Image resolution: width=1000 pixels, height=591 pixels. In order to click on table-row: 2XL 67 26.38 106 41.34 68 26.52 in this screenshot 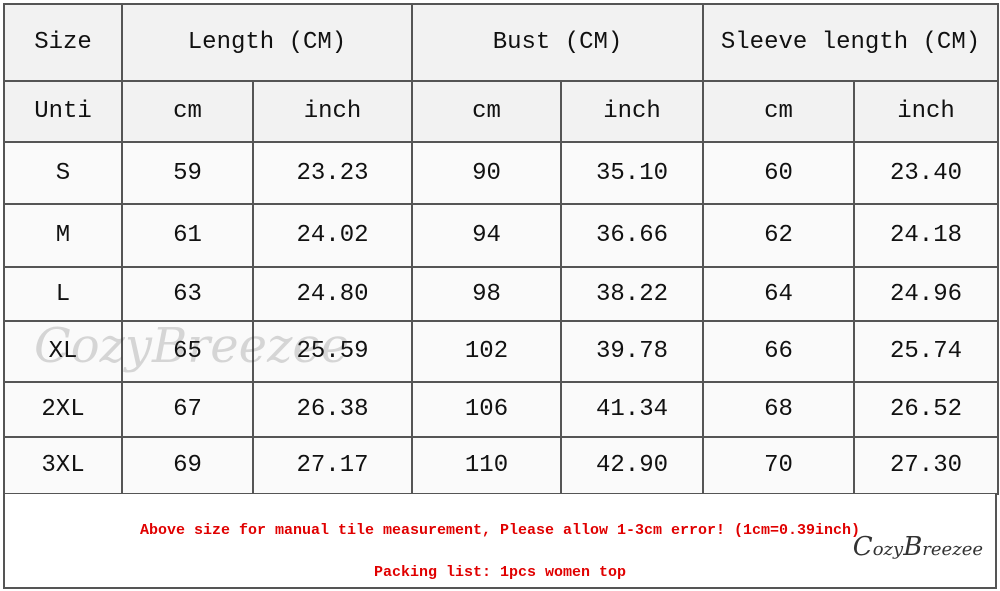, I will do `click(501, 409)`.